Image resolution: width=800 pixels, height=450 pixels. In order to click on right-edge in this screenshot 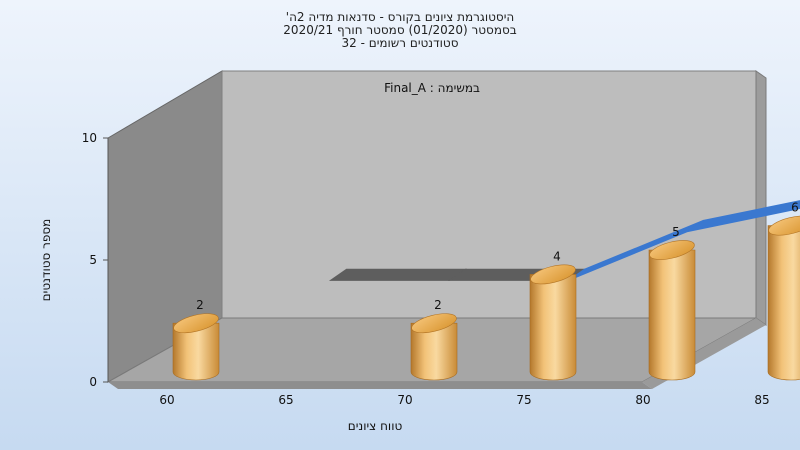, I will do `click(761, 198)`.